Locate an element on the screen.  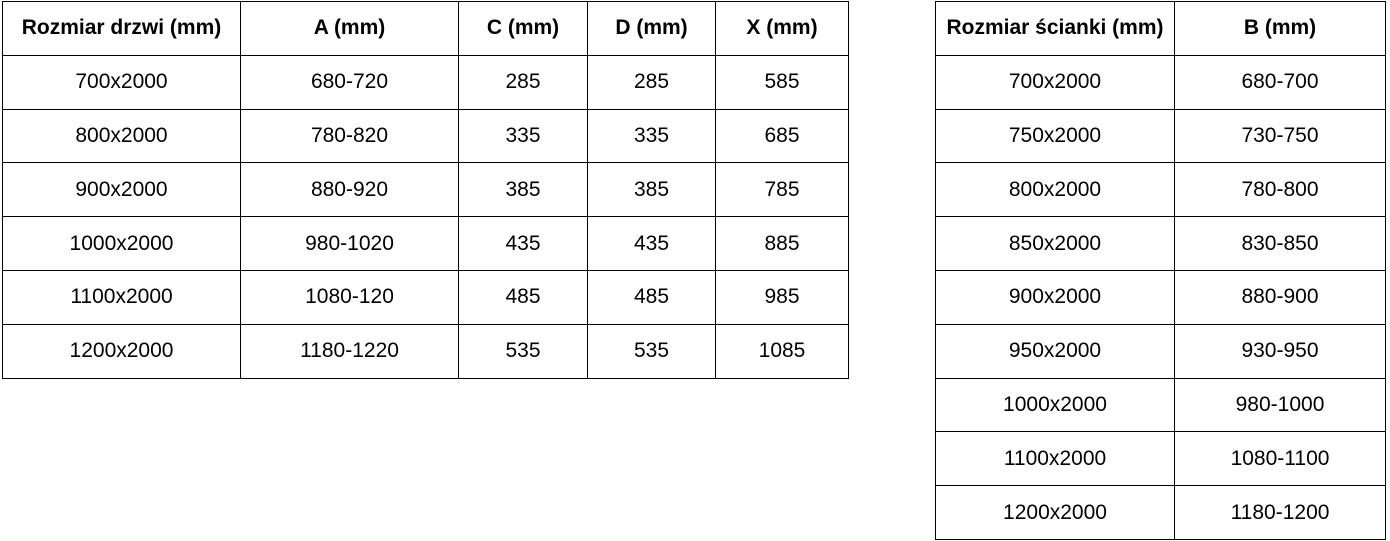
column-header-d: D (mm) is located at coordinates (651, 28).